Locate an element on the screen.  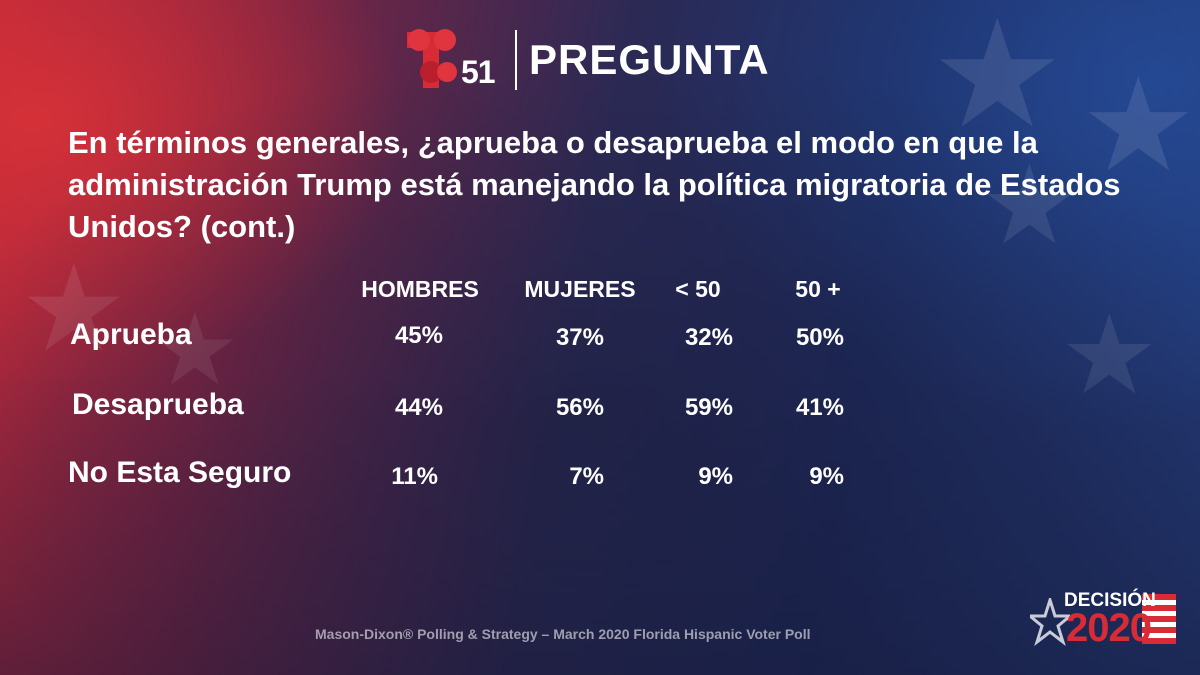
row-label-no-esta-seguro: No Esta Seguro is located at coordinates (180, 472).